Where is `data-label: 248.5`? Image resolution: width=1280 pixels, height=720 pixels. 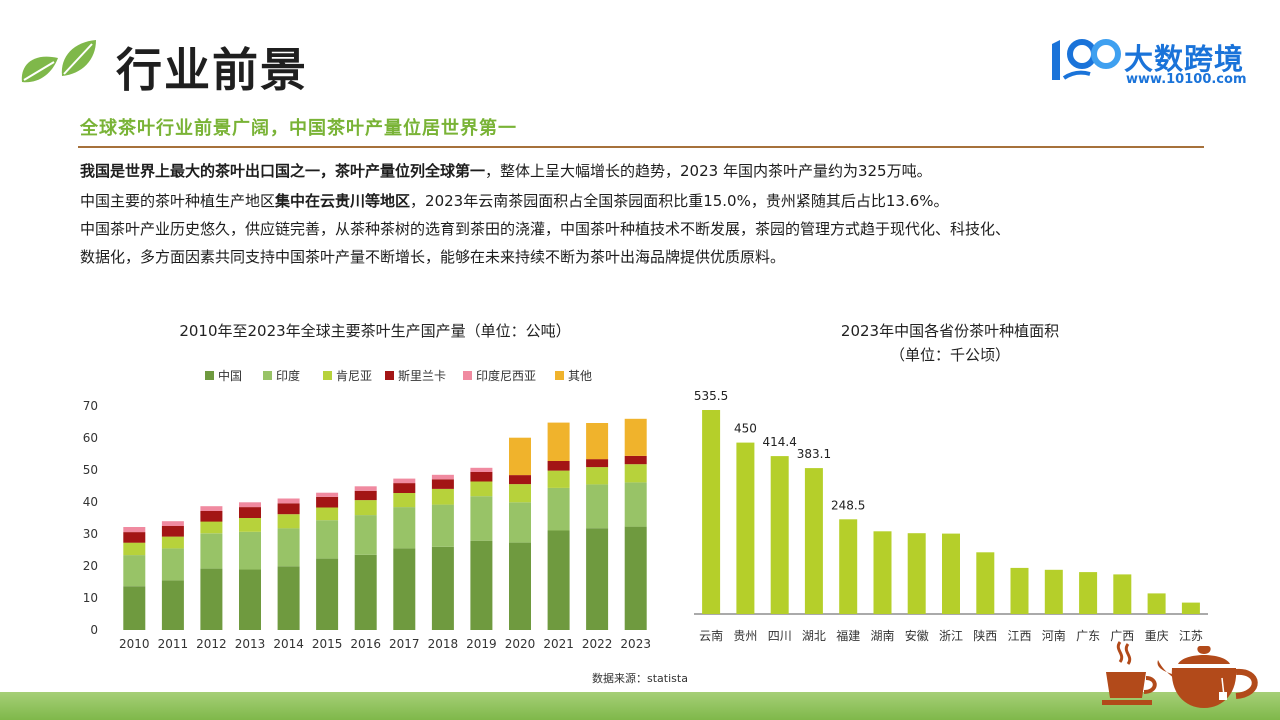 data-label: 248.5 is located at coordinates (848, 505).